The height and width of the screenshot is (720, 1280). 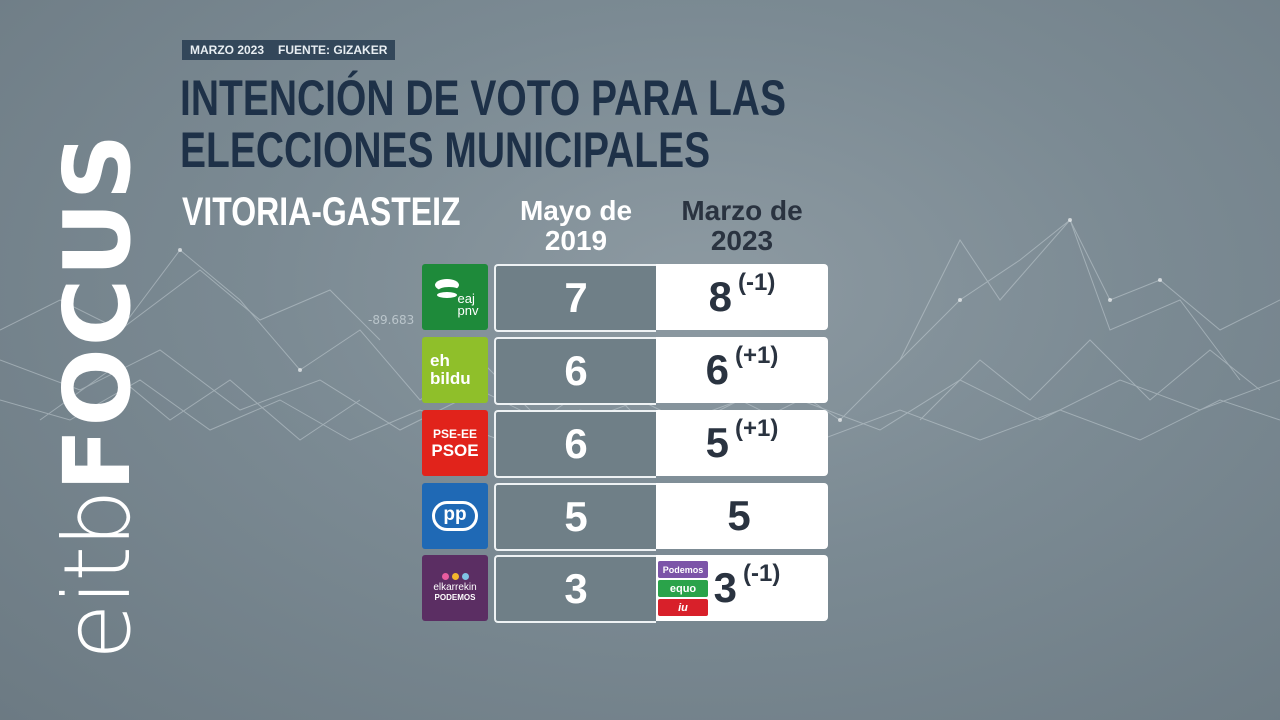 What do you see at coordinates (576, 225) in the screenshot?
I see `column-header-2019: Mayo de 2019` at bounding box center [576, 225].